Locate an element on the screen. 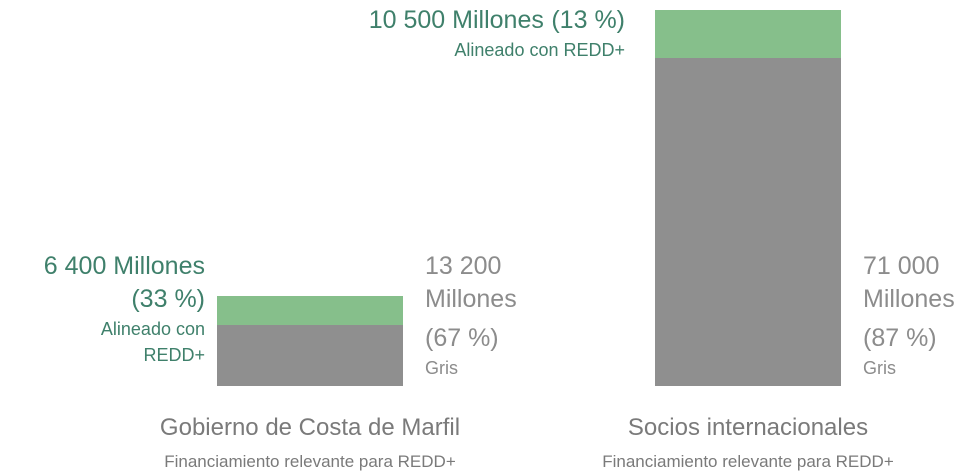 The image size is (972, 473). green-label: 10 500 Millones (13 %) Alineado con REDD+ is located at coordinates (415, 33).